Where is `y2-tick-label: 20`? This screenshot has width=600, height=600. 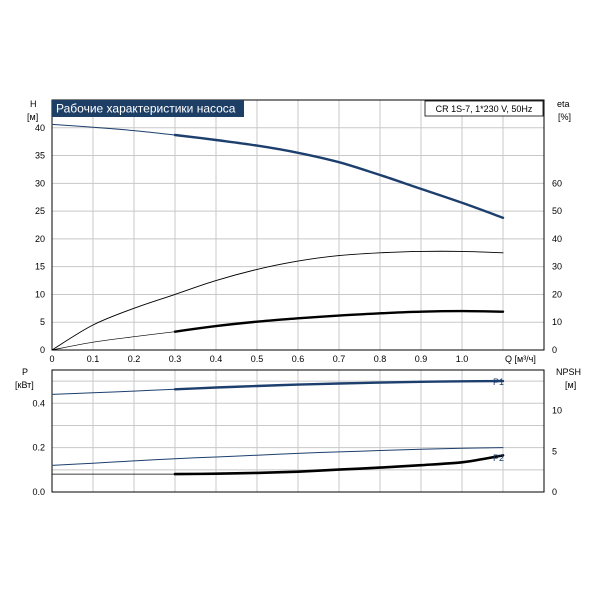 y2-tick-label: 20 is located at coordinates (557, 294).